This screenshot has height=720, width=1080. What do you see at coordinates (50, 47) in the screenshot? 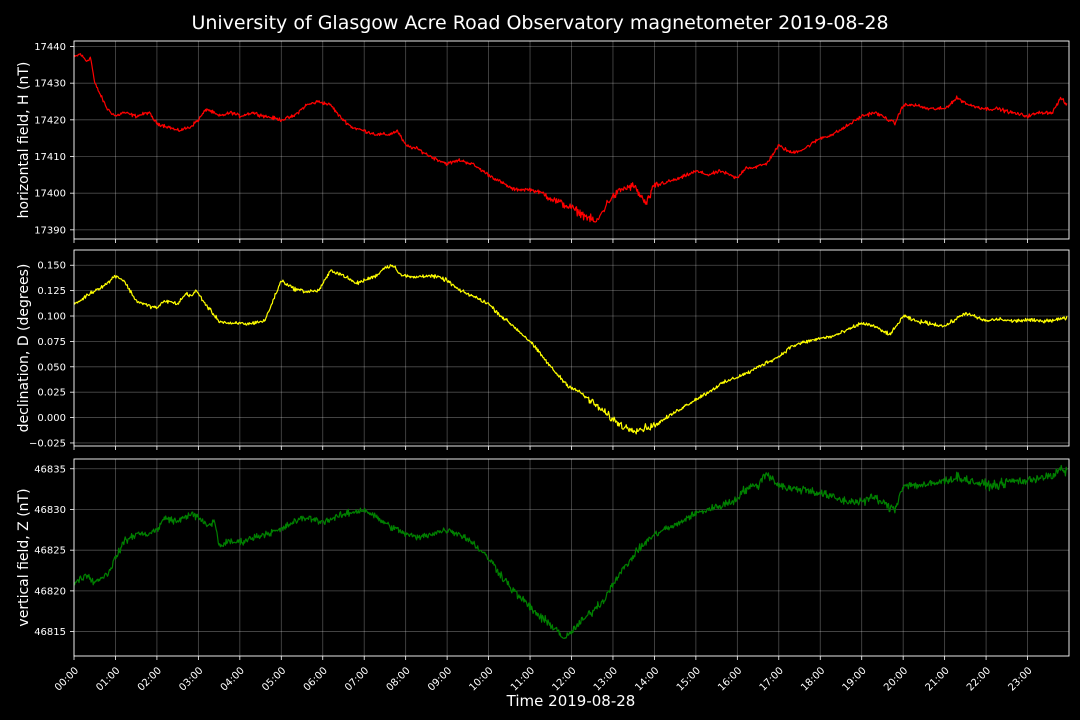
I see `y-tick-label: 17440` at bounding box center [50, 47].